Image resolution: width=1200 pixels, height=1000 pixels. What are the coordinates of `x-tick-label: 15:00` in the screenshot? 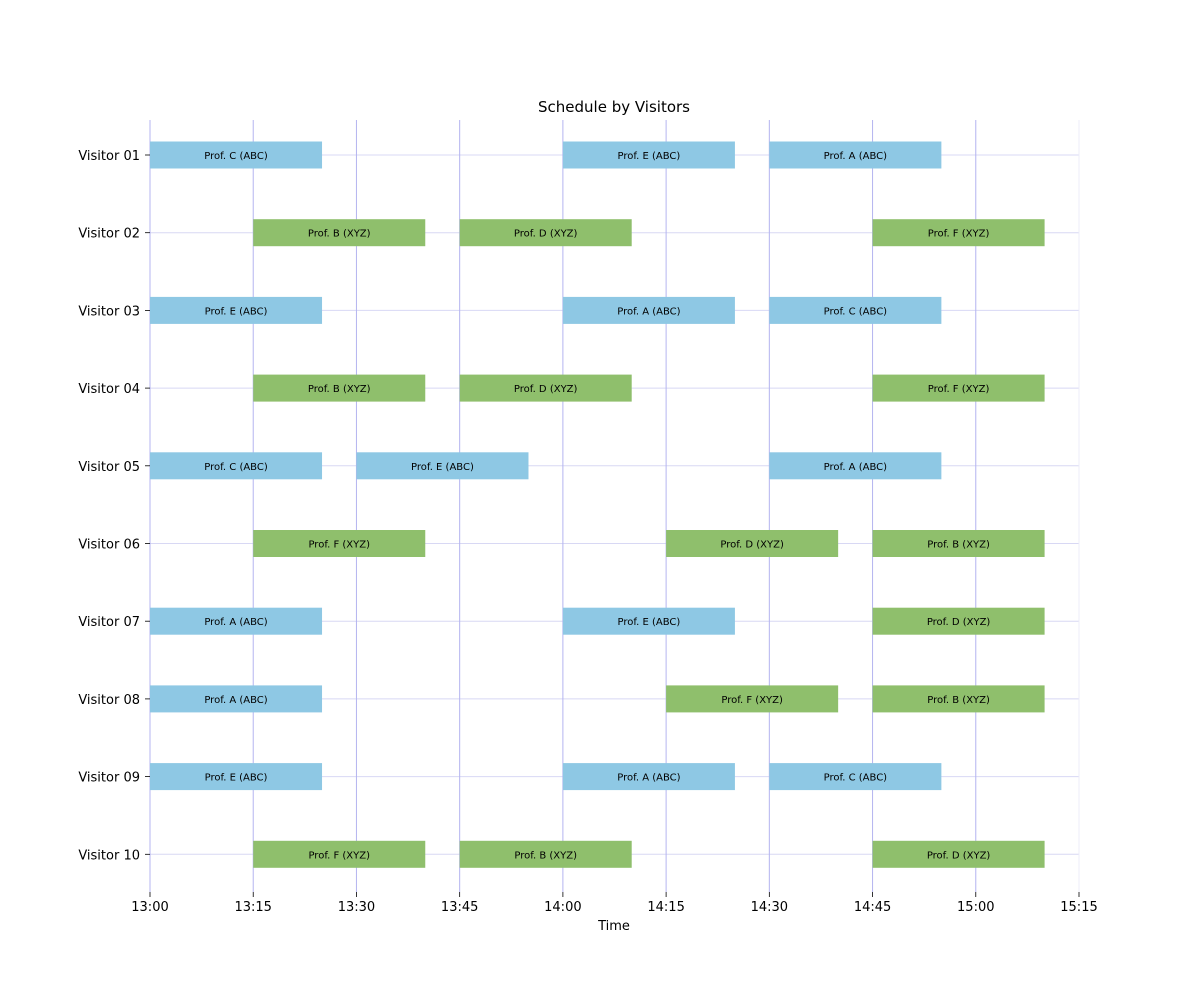 It's located at (975, 907).